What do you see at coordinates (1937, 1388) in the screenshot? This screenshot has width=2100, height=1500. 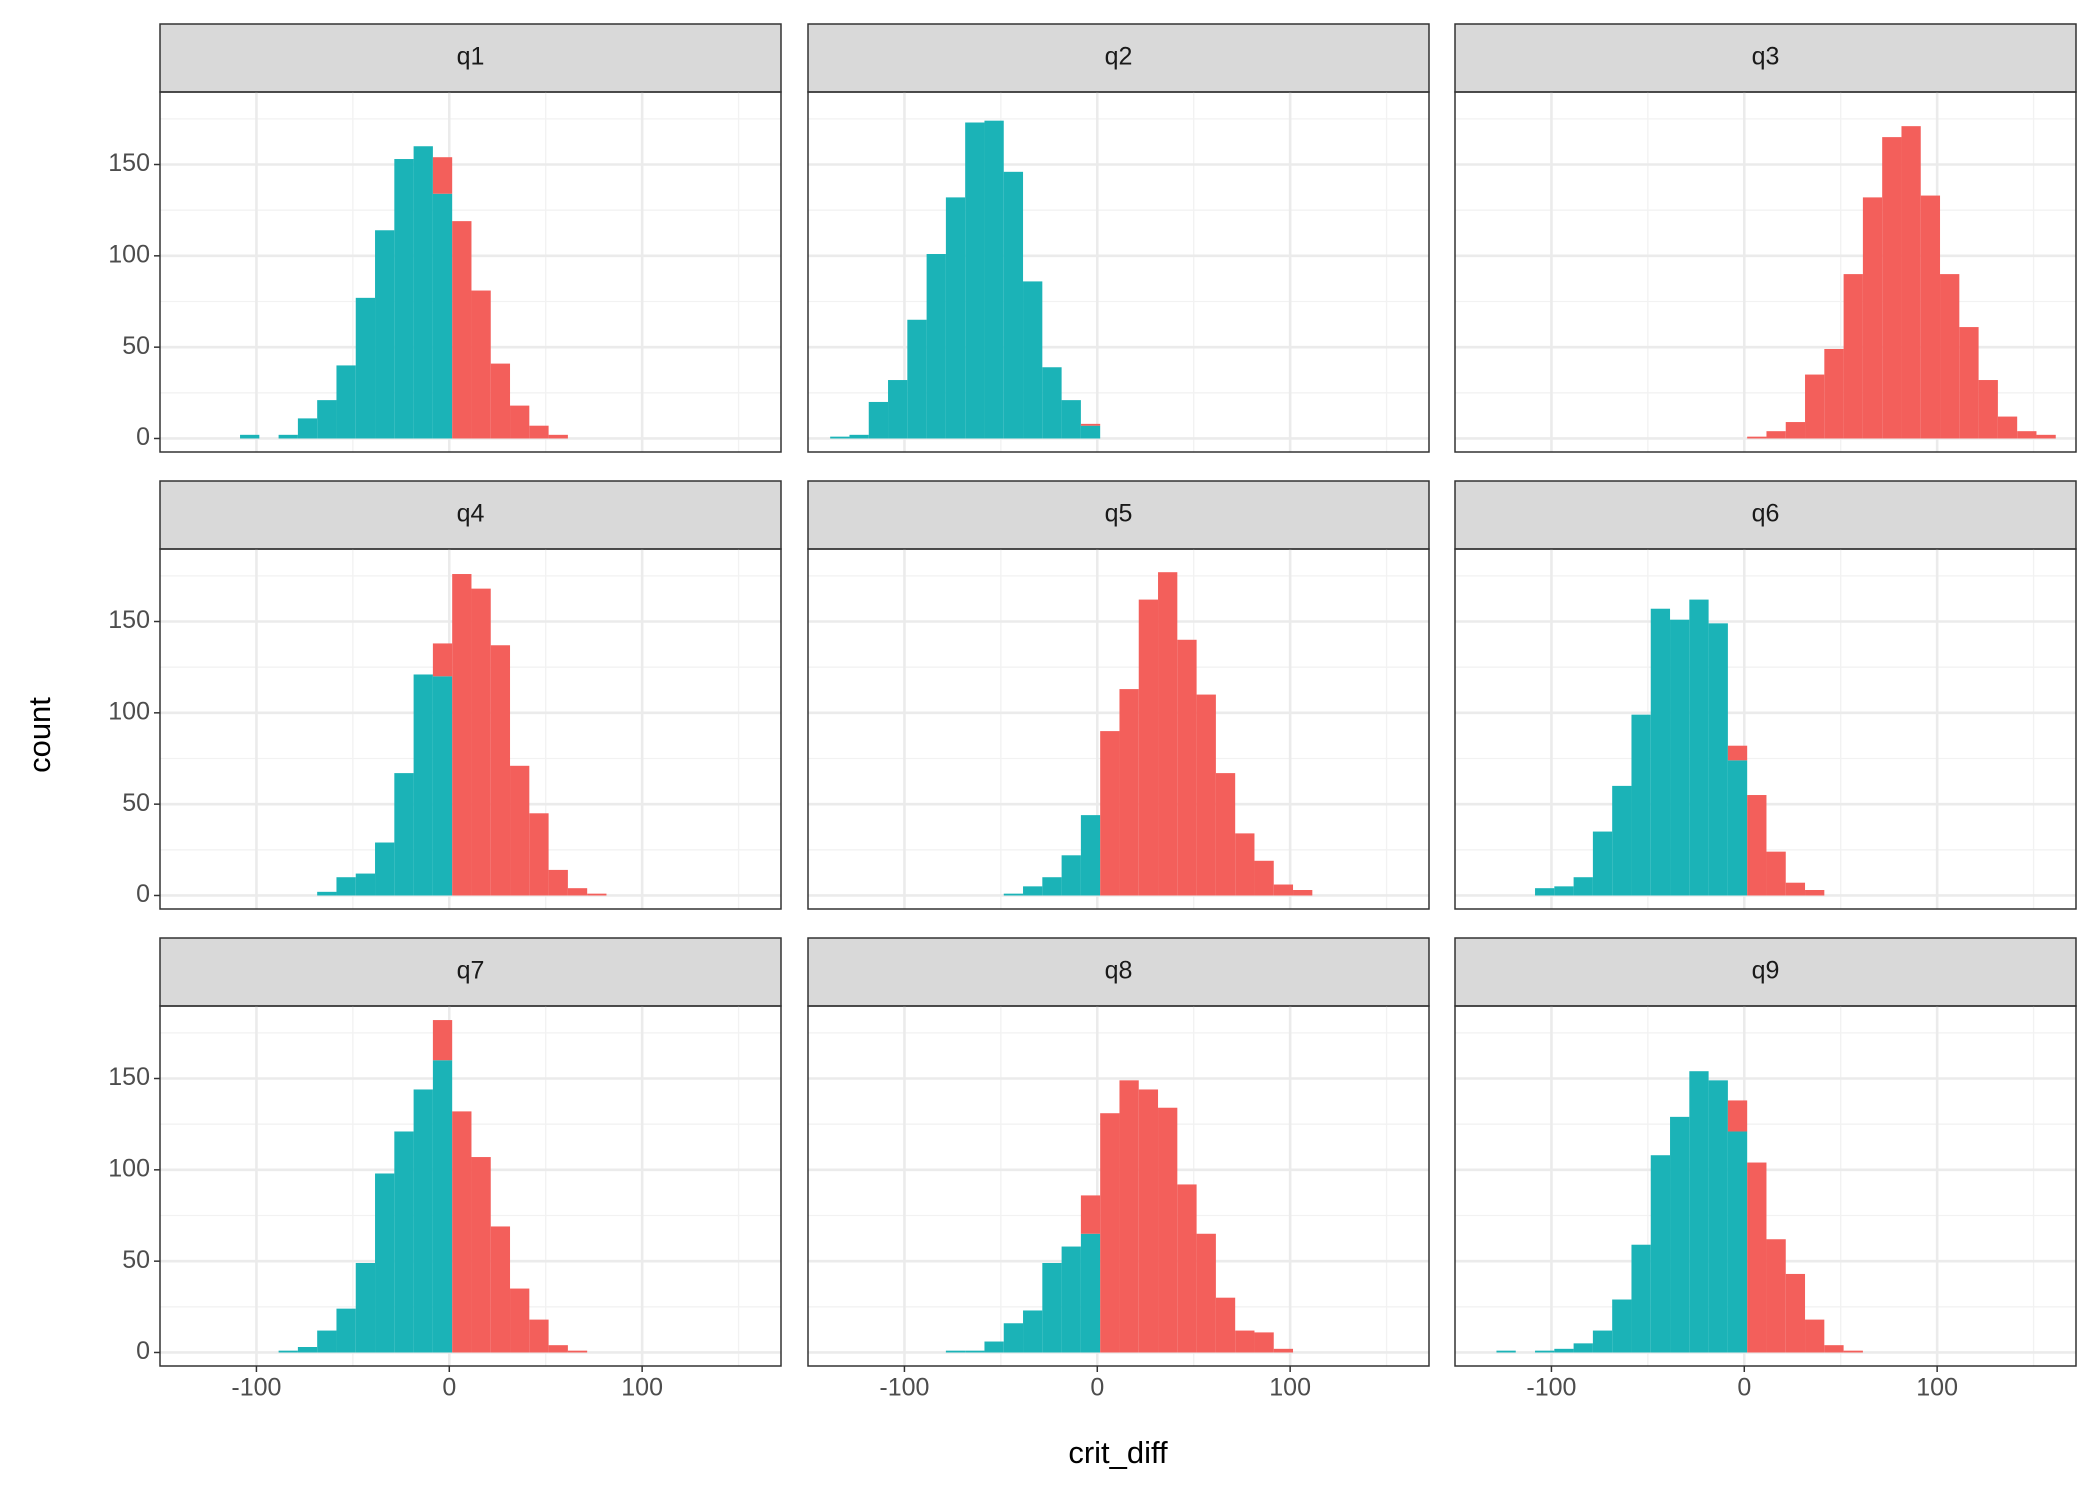 I see `x-tick-label: 100` at bounding box center [1937, 1388].